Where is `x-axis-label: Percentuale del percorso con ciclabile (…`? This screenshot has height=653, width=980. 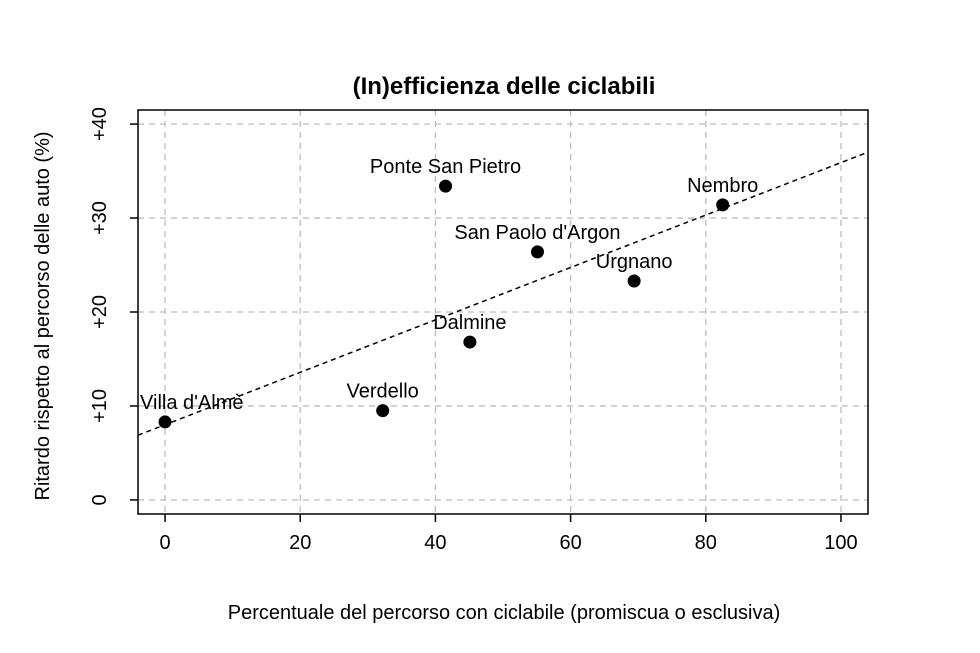
x-axis-label: Percentuale del percorso con ciclabile (… is located at coordinates (504, 613).